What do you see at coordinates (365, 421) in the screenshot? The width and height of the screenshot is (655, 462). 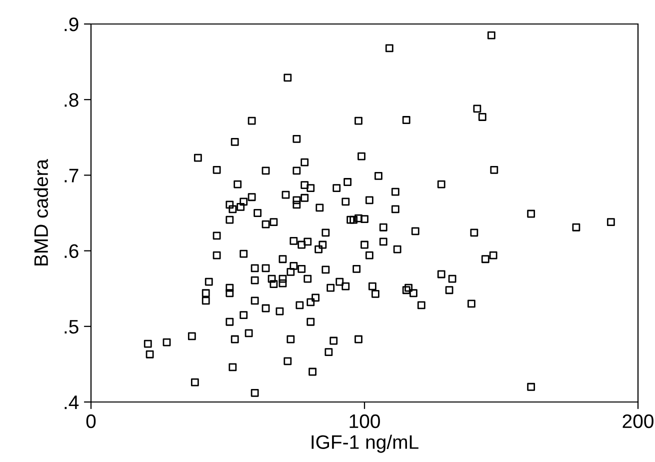 I see `x-tick-label: 100` at bounding box center [365, 421].